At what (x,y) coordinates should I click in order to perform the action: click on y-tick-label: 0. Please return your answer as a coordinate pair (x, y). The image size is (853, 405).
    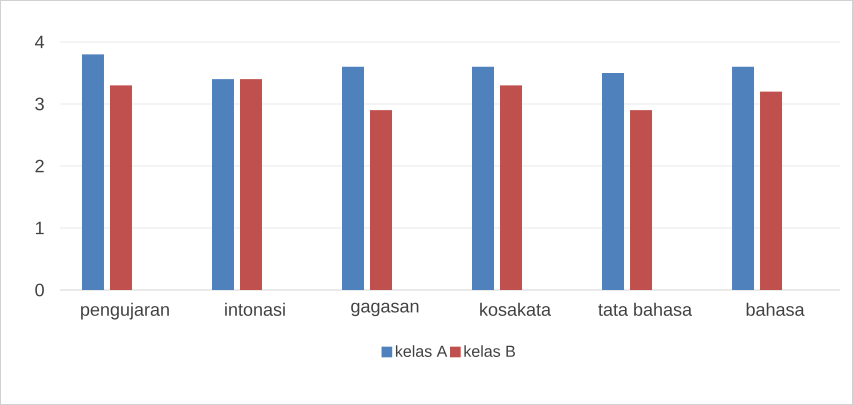
    Looking at the image, I should click on (39, 290).